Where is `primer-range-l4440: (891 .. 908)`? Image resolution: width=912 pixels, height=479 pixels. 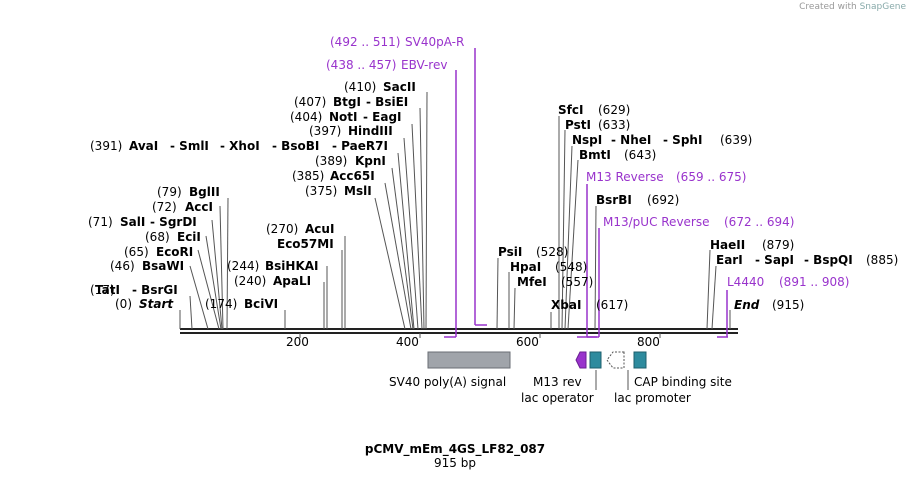
primer-range-l4440: (891 .. 908) is located at coordinates (814, 282).